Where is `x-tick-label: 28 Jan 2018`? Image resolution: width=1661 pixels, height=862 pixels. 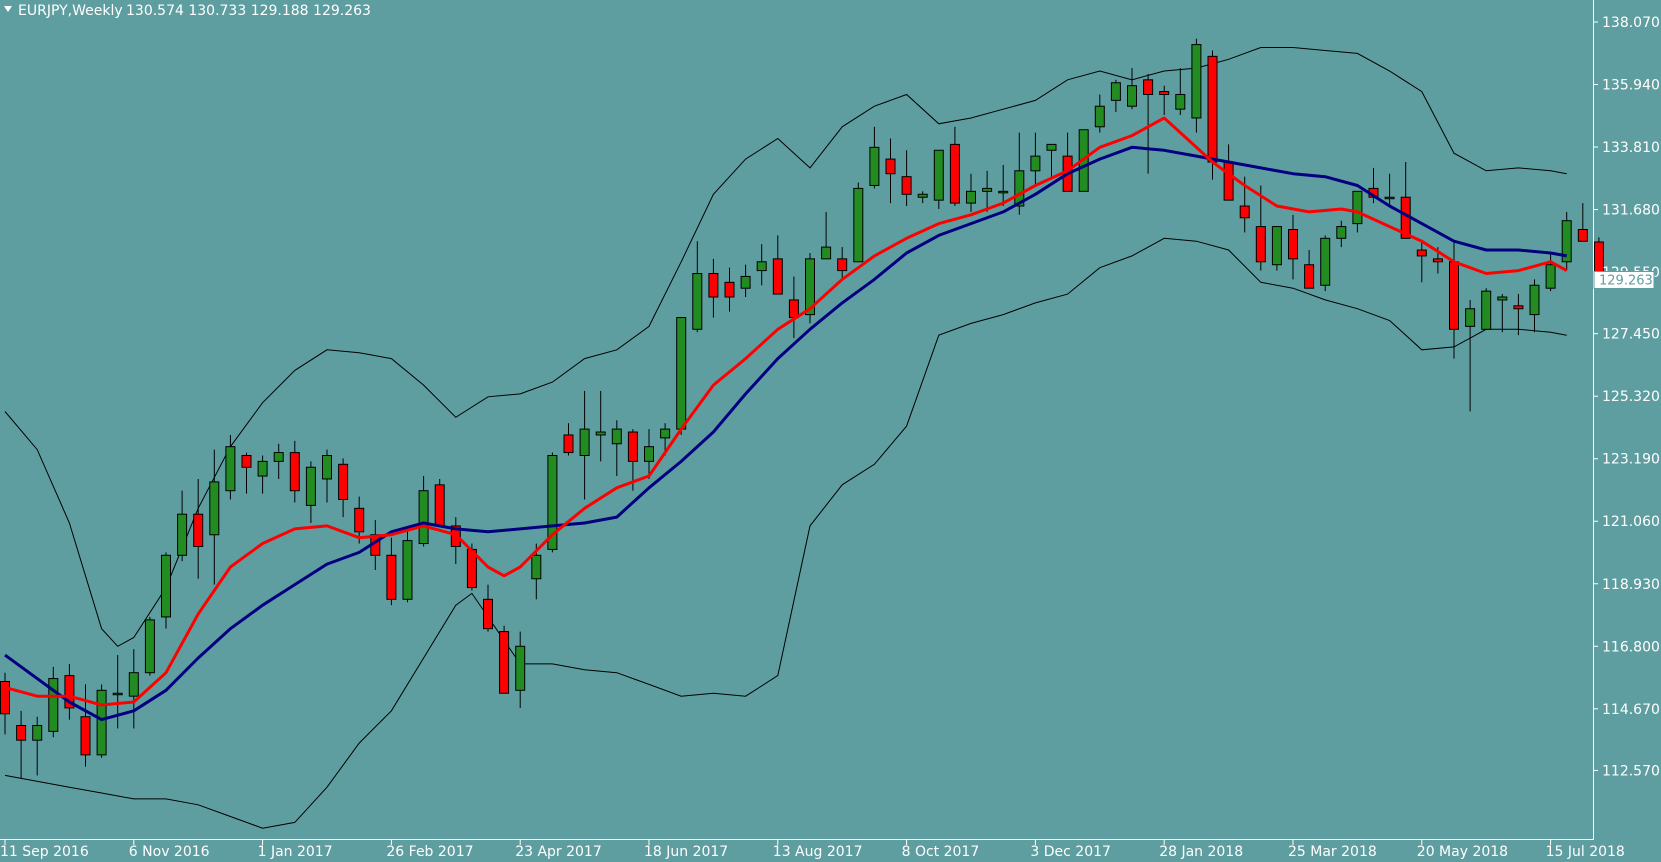
x-tick-label: 28 Jan 2018 is located at coordinates (1201, 852).